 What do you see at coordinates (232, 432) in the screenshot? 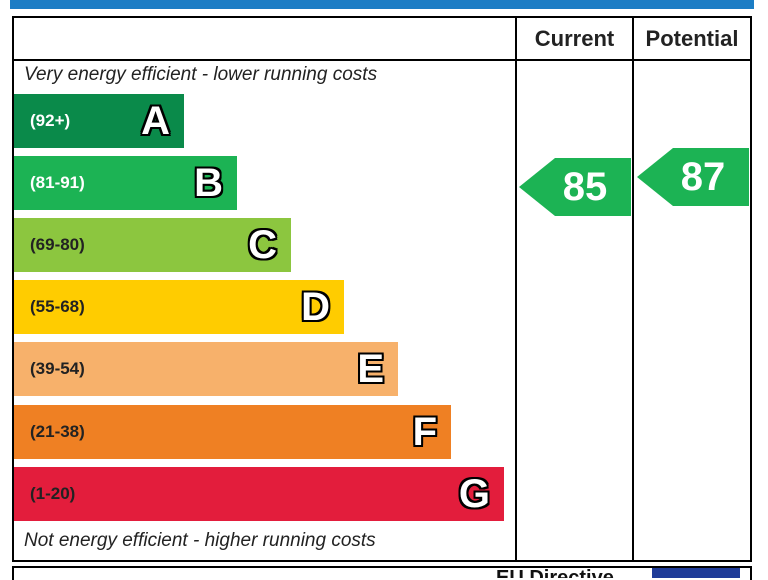
I see `band-f: (21-38) F` at bounding box center [232, 432].